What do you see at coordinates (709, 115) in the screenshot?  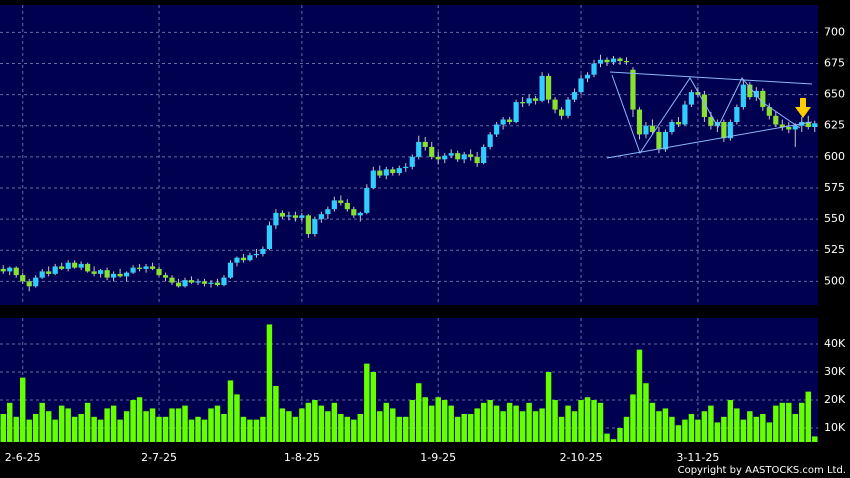 I see `annotation-lines` at bounding box center [709, 115].